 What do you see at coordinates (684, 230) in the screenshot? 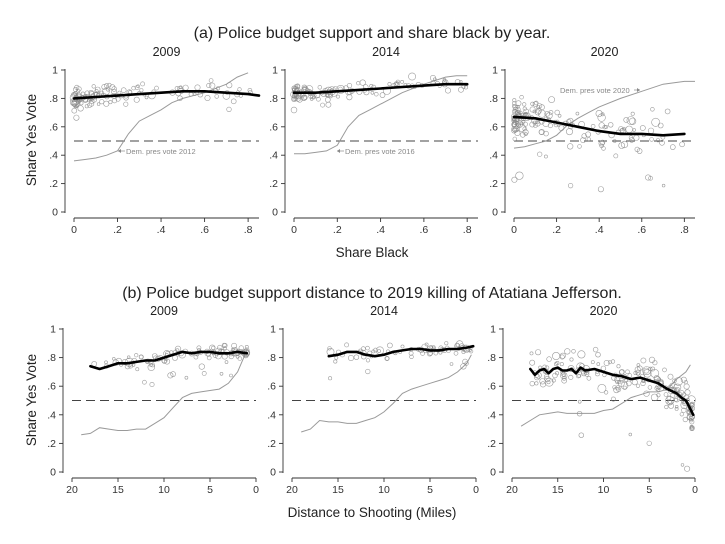
I see `x-tick-label: .8` at bounding box center [684, 230].